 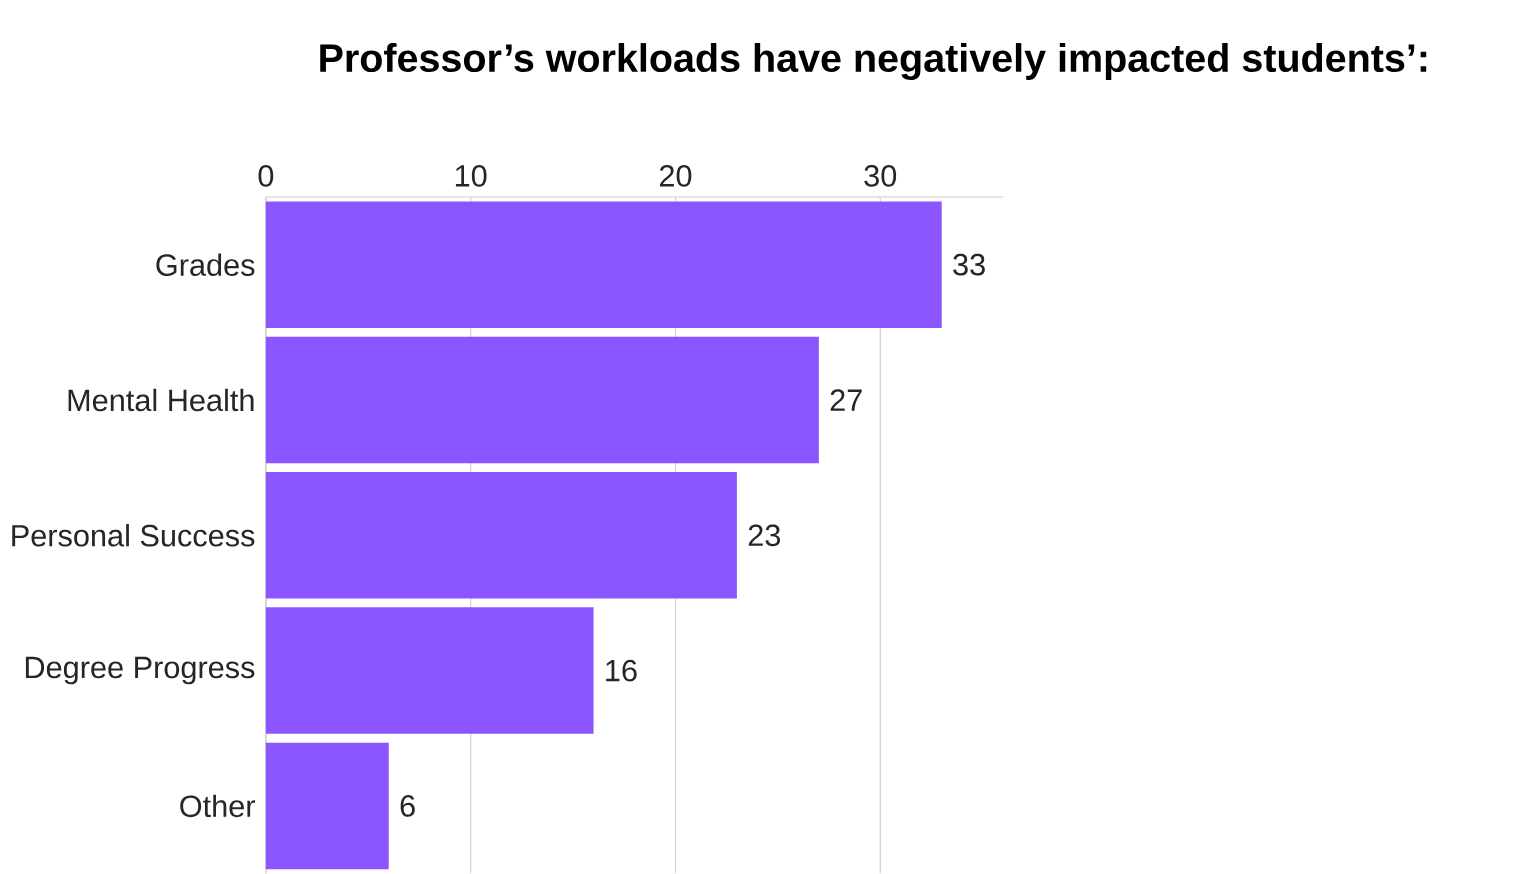 What do you see at coordinates (133, 535) in the screenshot?
I see `y-tick-label: Personal Success` at bounding box center [133, 535].